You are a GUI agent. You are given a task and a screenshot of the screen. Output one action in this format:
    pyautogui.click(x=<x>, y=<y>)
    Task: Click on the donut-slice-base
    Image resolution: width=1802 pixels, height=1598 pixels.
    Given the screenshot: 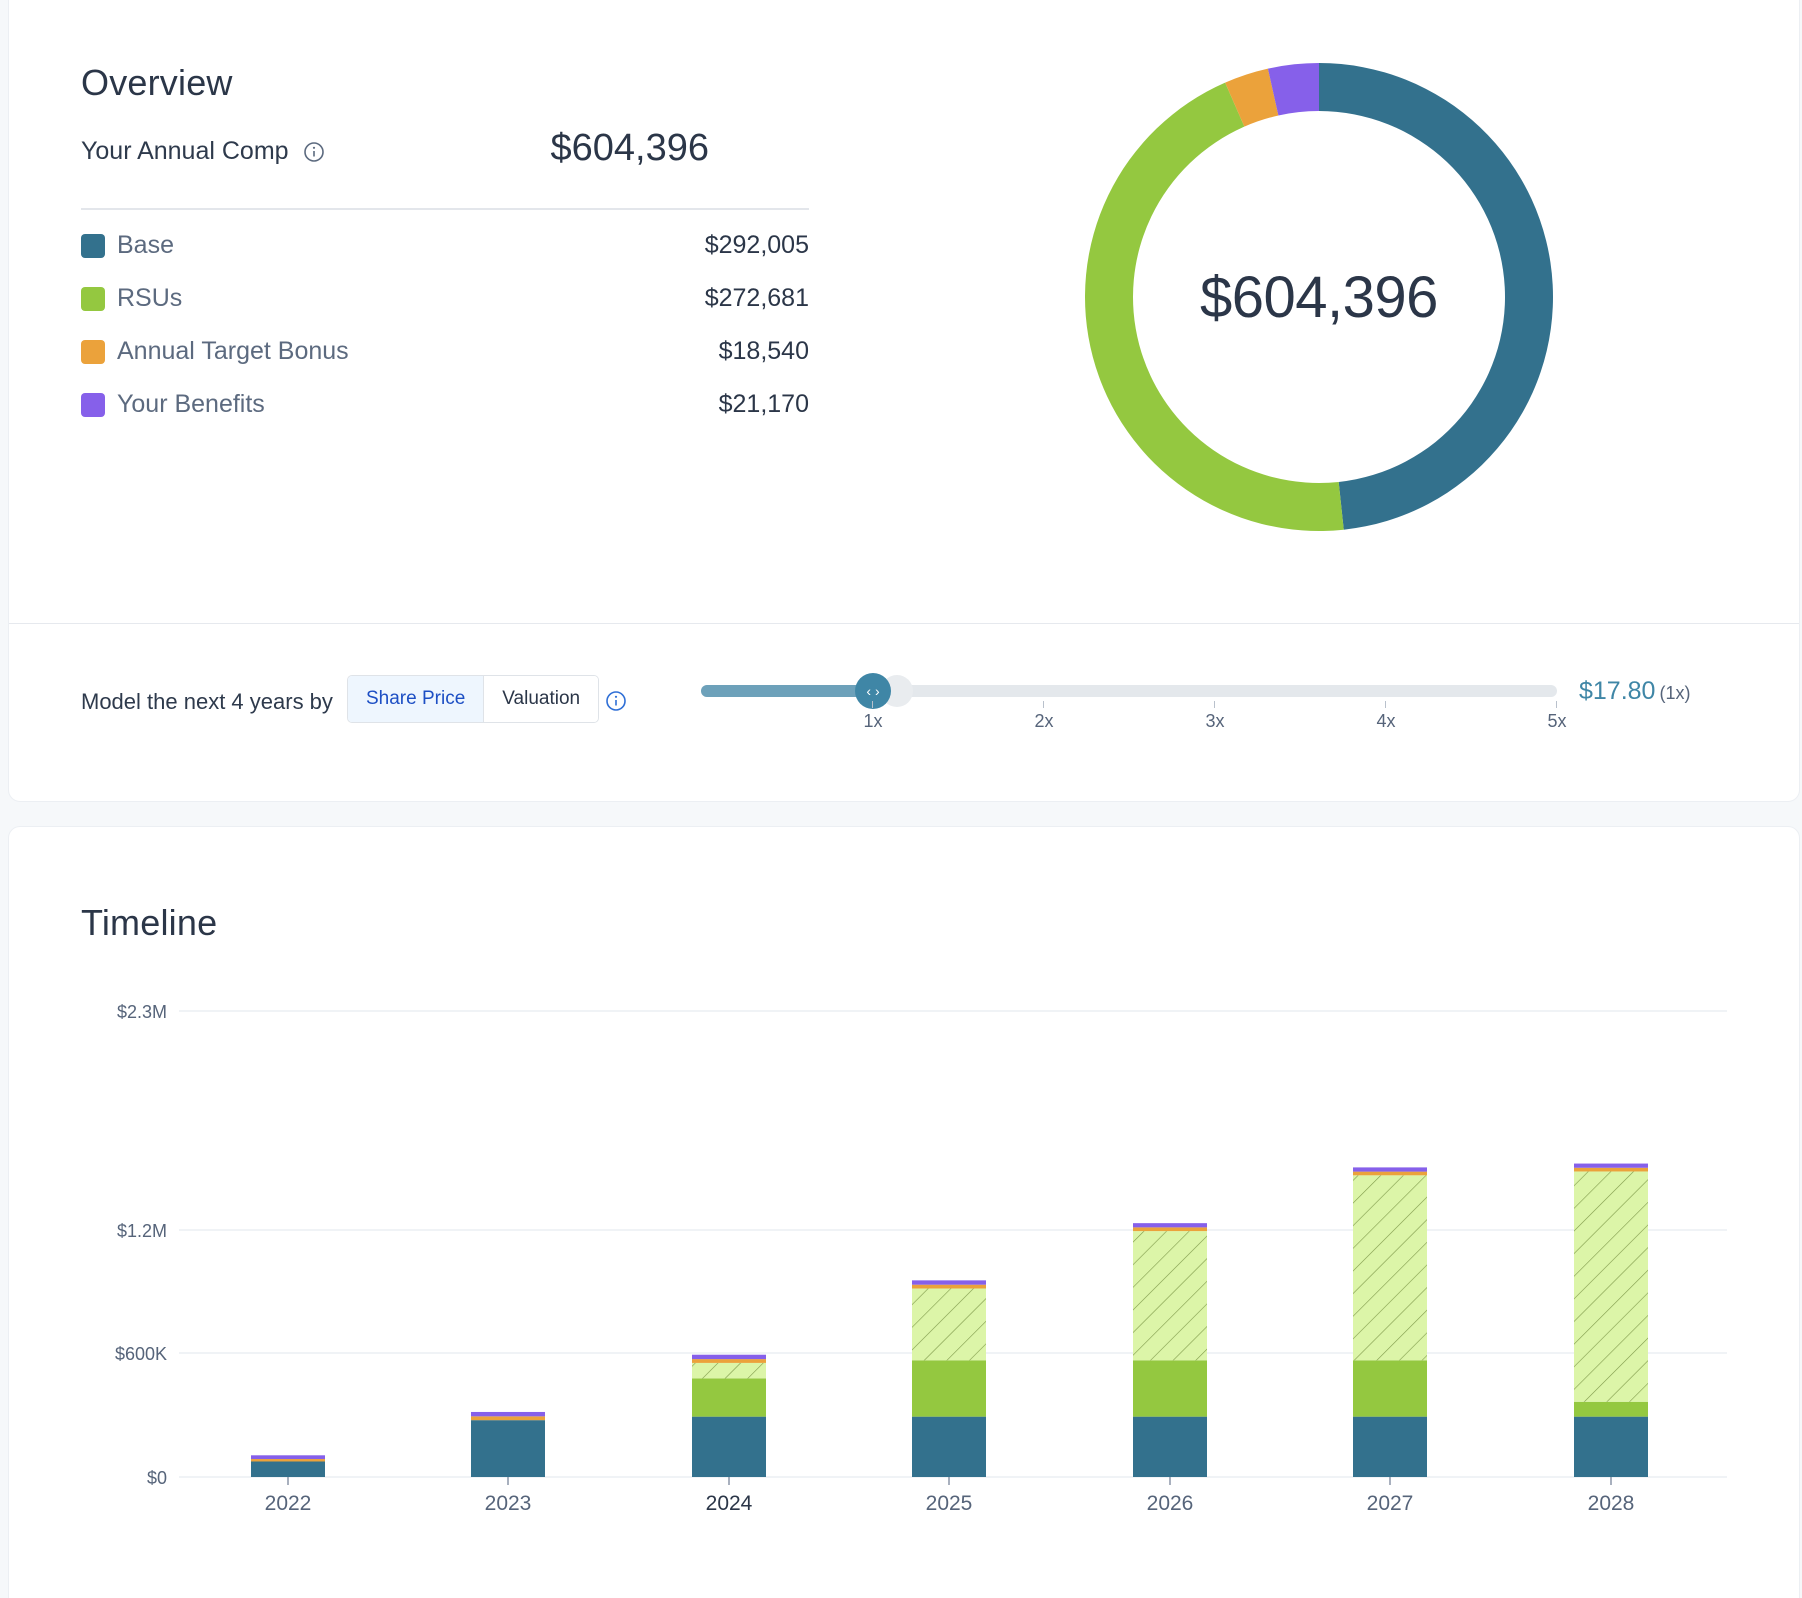 What is the action you would take?
    pyautogui.click(x=1436, y=296)
    